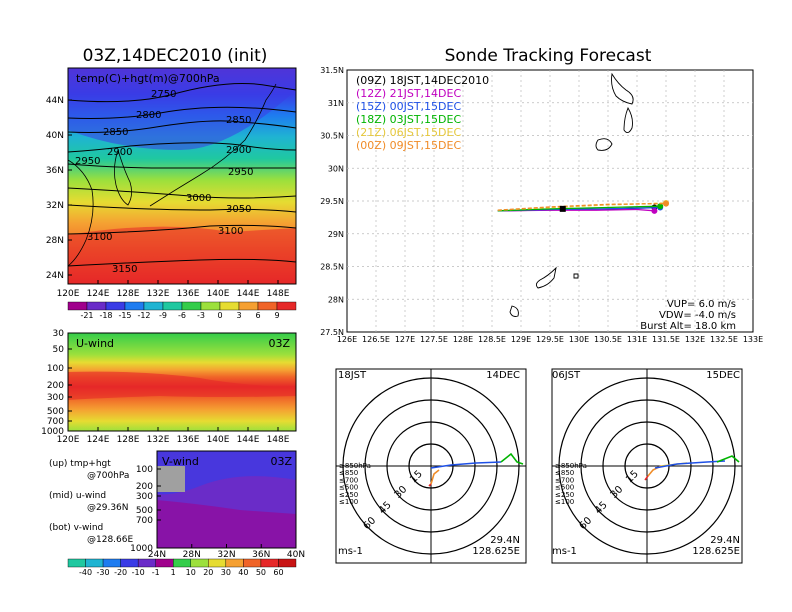  I want to click on u-wind-lon-tick-label: 136E, so click(188, 440).